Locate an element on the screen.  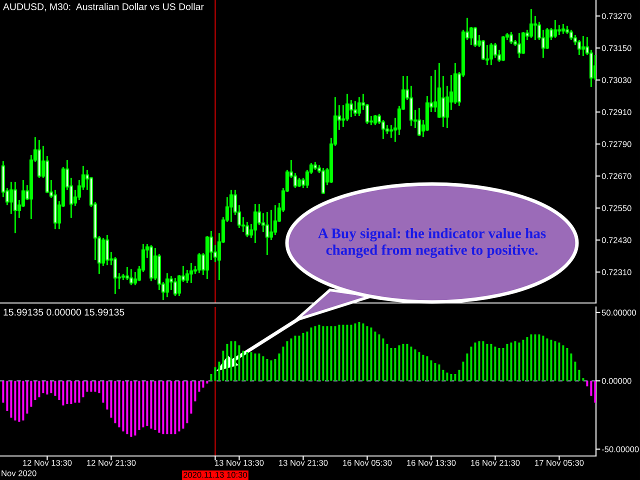
x-tick-label: 13 Nov 21:30 is located at coordinates (303, 463).